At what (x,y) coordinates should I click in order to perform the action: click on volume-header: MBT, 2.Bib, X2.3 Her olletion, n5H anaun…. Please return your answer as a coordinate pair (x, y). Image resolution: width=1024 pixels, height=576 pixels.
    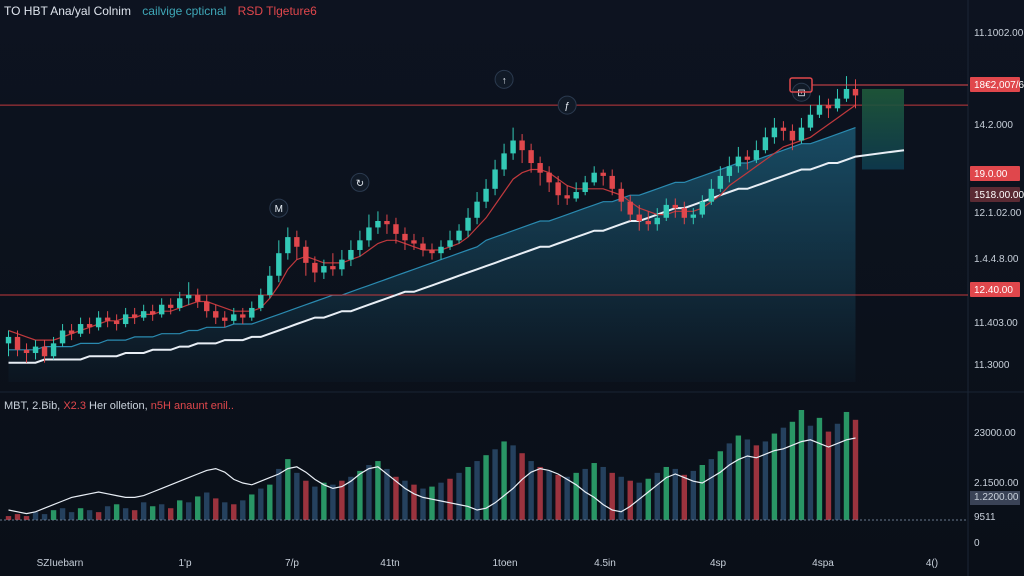
    Looking at the image, I should click on (119, 406).